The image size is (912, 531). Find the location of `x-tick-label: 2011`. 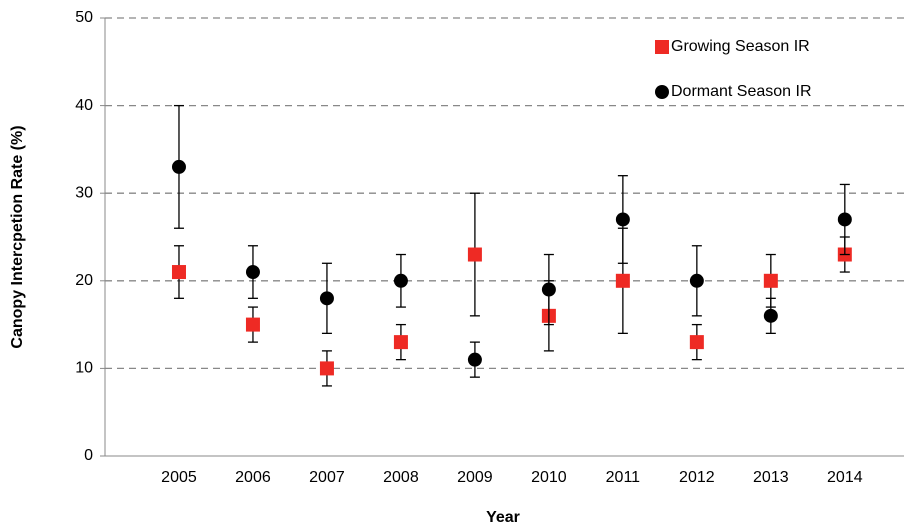

x-tick-label: 2011 is located at coordinates (623, 477).